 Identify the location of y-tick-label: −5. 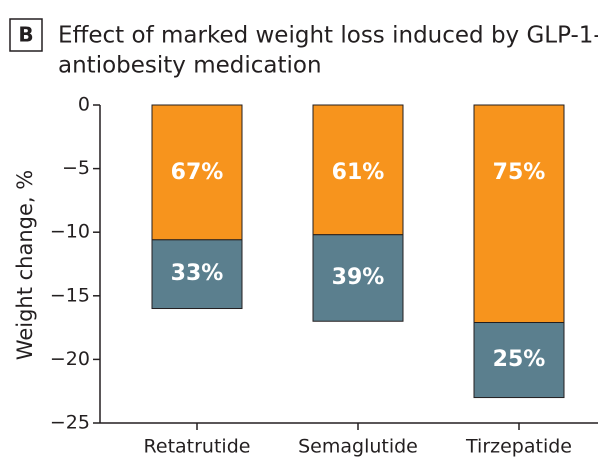
(76, 168).